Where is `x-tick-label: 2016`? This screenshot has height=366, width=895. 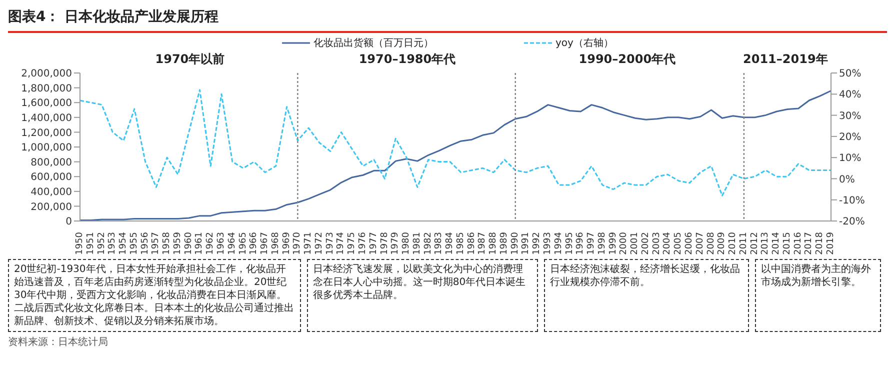
x-tick-label: 2016 is located at coordinates (798, 243).